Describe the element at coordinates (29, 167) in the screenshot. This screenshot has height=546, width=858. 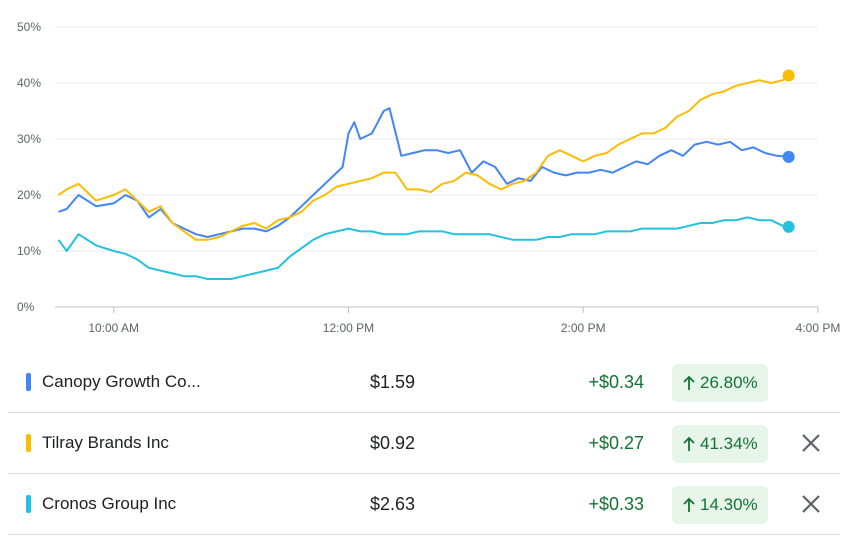
I see `y-axis: 0% 10% 20% 30% 40% 50%` at that location.